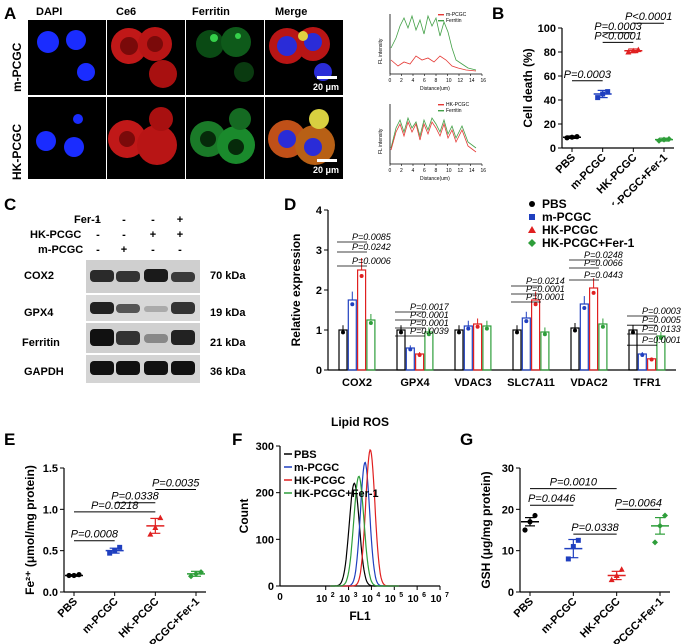  Describe the element at coordinates (228, 343) in the screenshot. I see `size-ferritin: 21 kDa` at that location.